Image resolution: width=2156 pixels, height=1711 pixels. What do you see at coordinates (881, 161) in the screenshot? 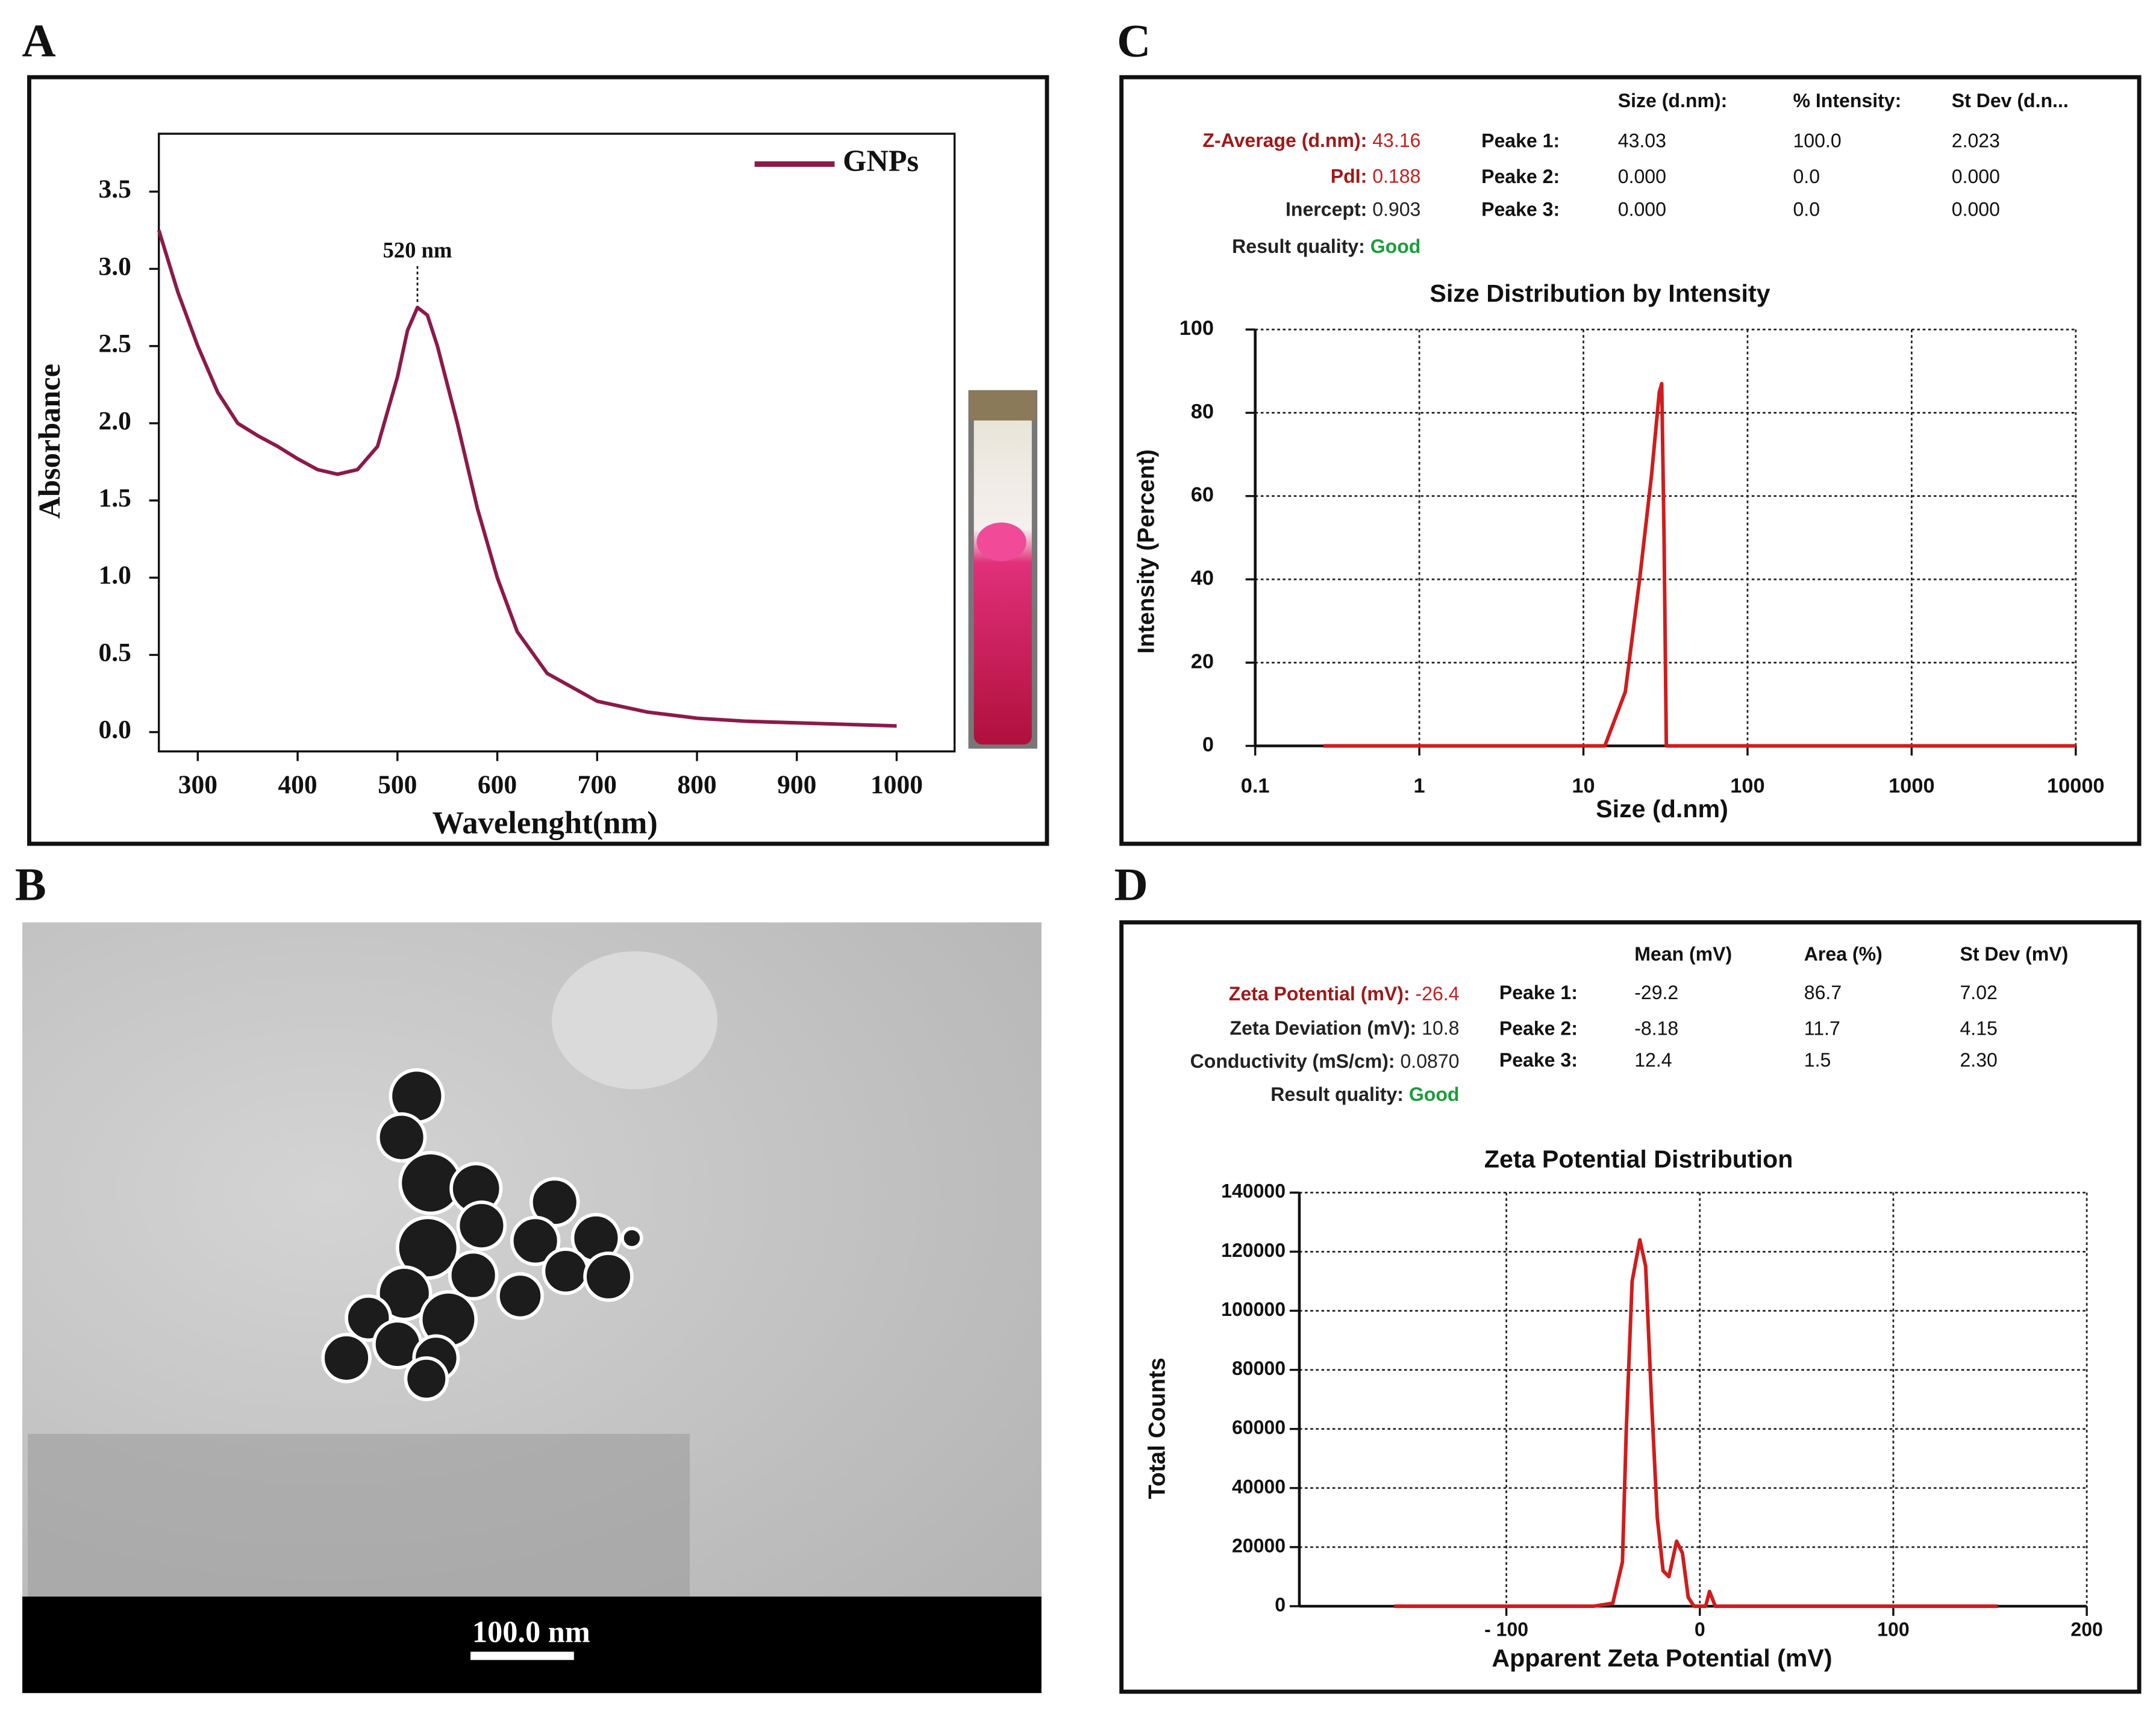
I see `legend-label: GNPs` at bounding box center [881, 161].